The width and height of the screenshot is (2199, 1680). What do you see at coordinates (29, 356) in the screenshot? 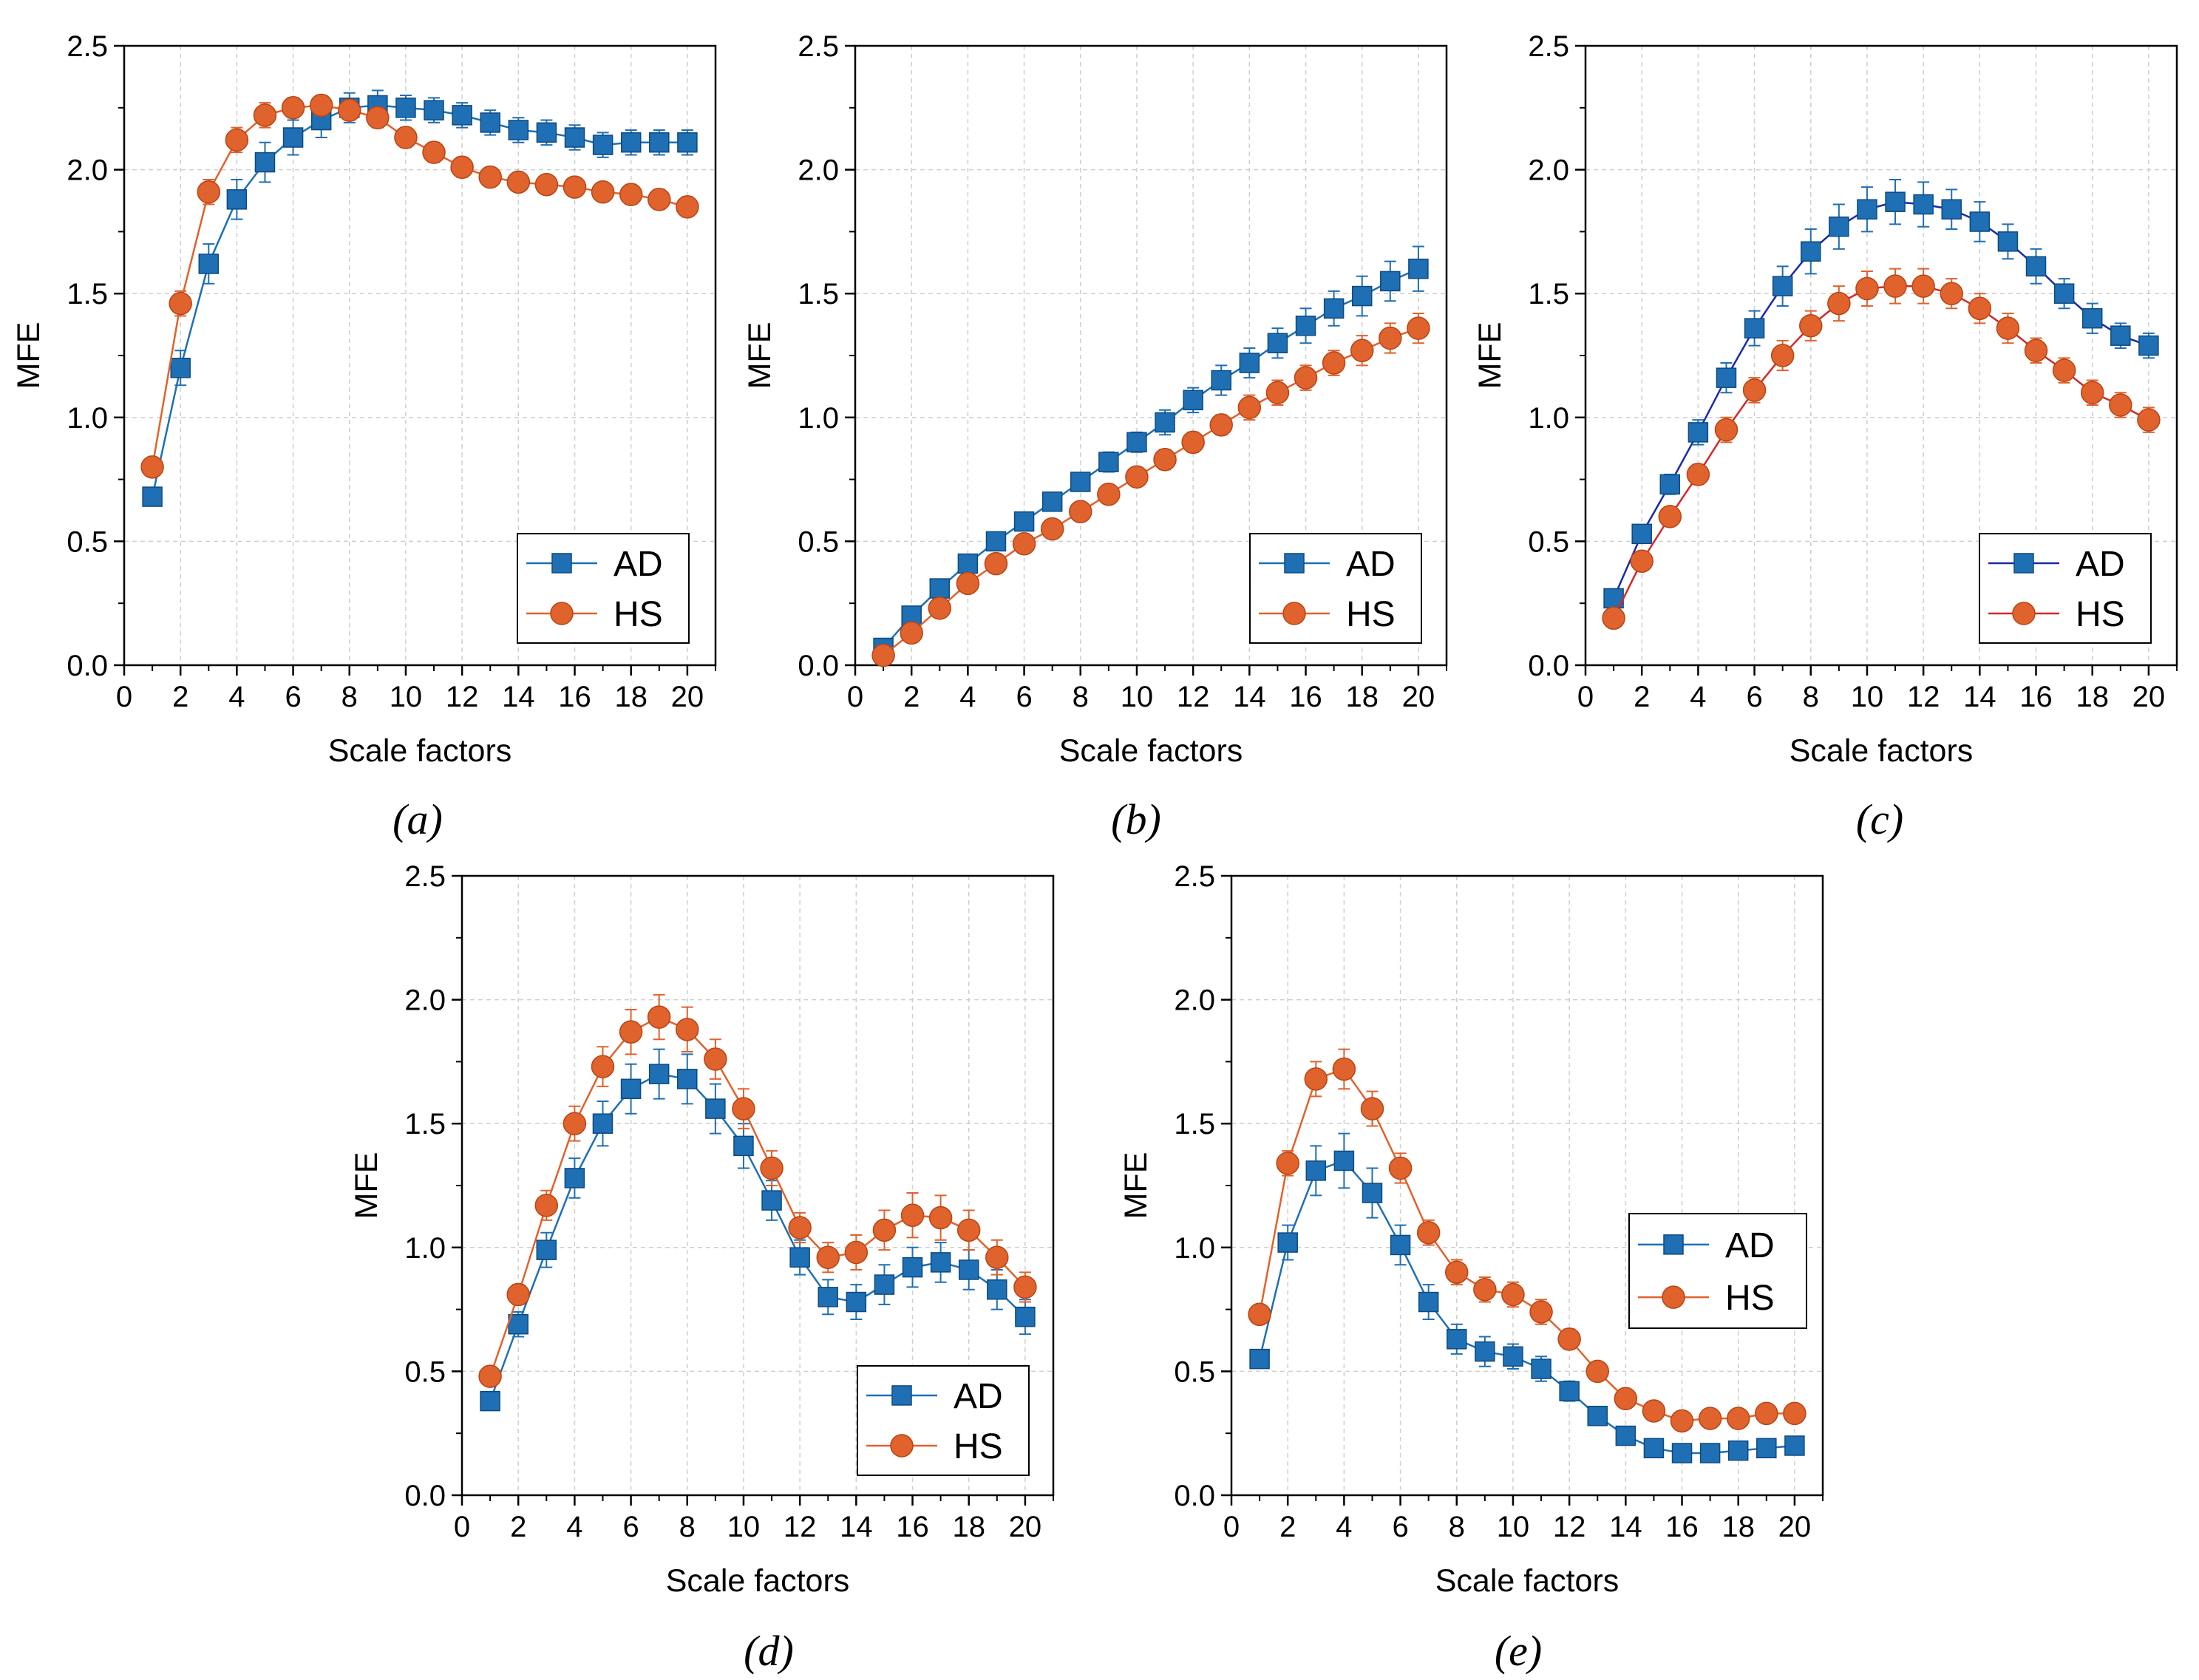
I see `y-axis-title: MFE` at bounding box center [29, 356].